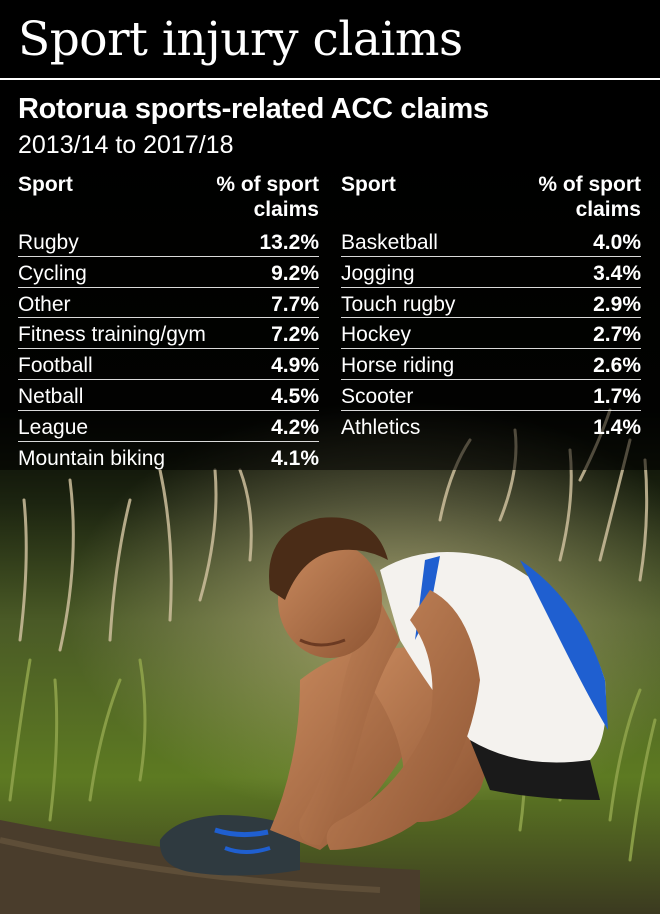  What do you see at coordinates (491, 364) in the screenshot?
I see `table-row: Horse riding 2.6%` at bounding box center [491, 364].